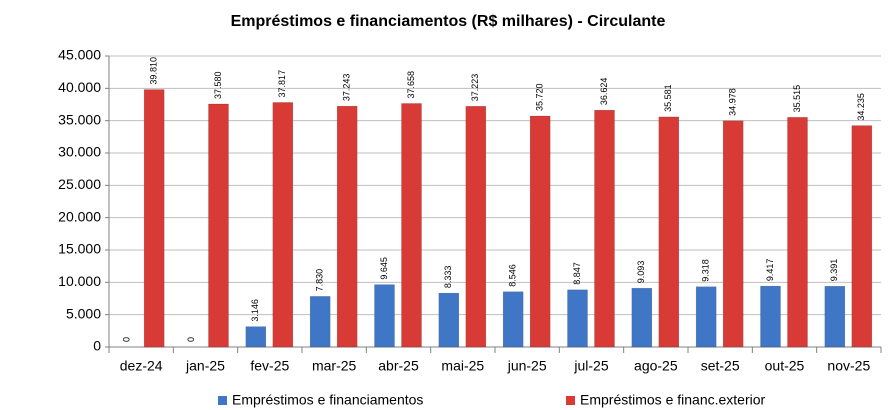 The height and width of the screenshot is (410, 896). Describe the element at coordinates (79, 184) in the screenshot. I see `y-tick-label: 25.000` at that location.